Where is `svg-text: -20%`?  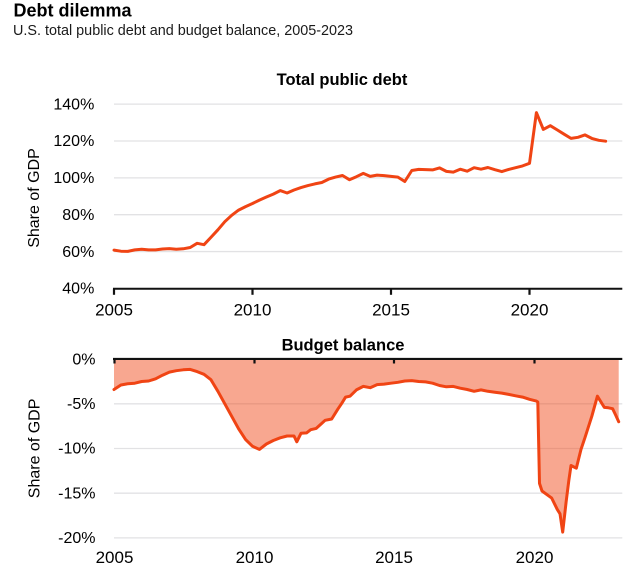 svg-text: -20% is located at coordinates (76, 538).